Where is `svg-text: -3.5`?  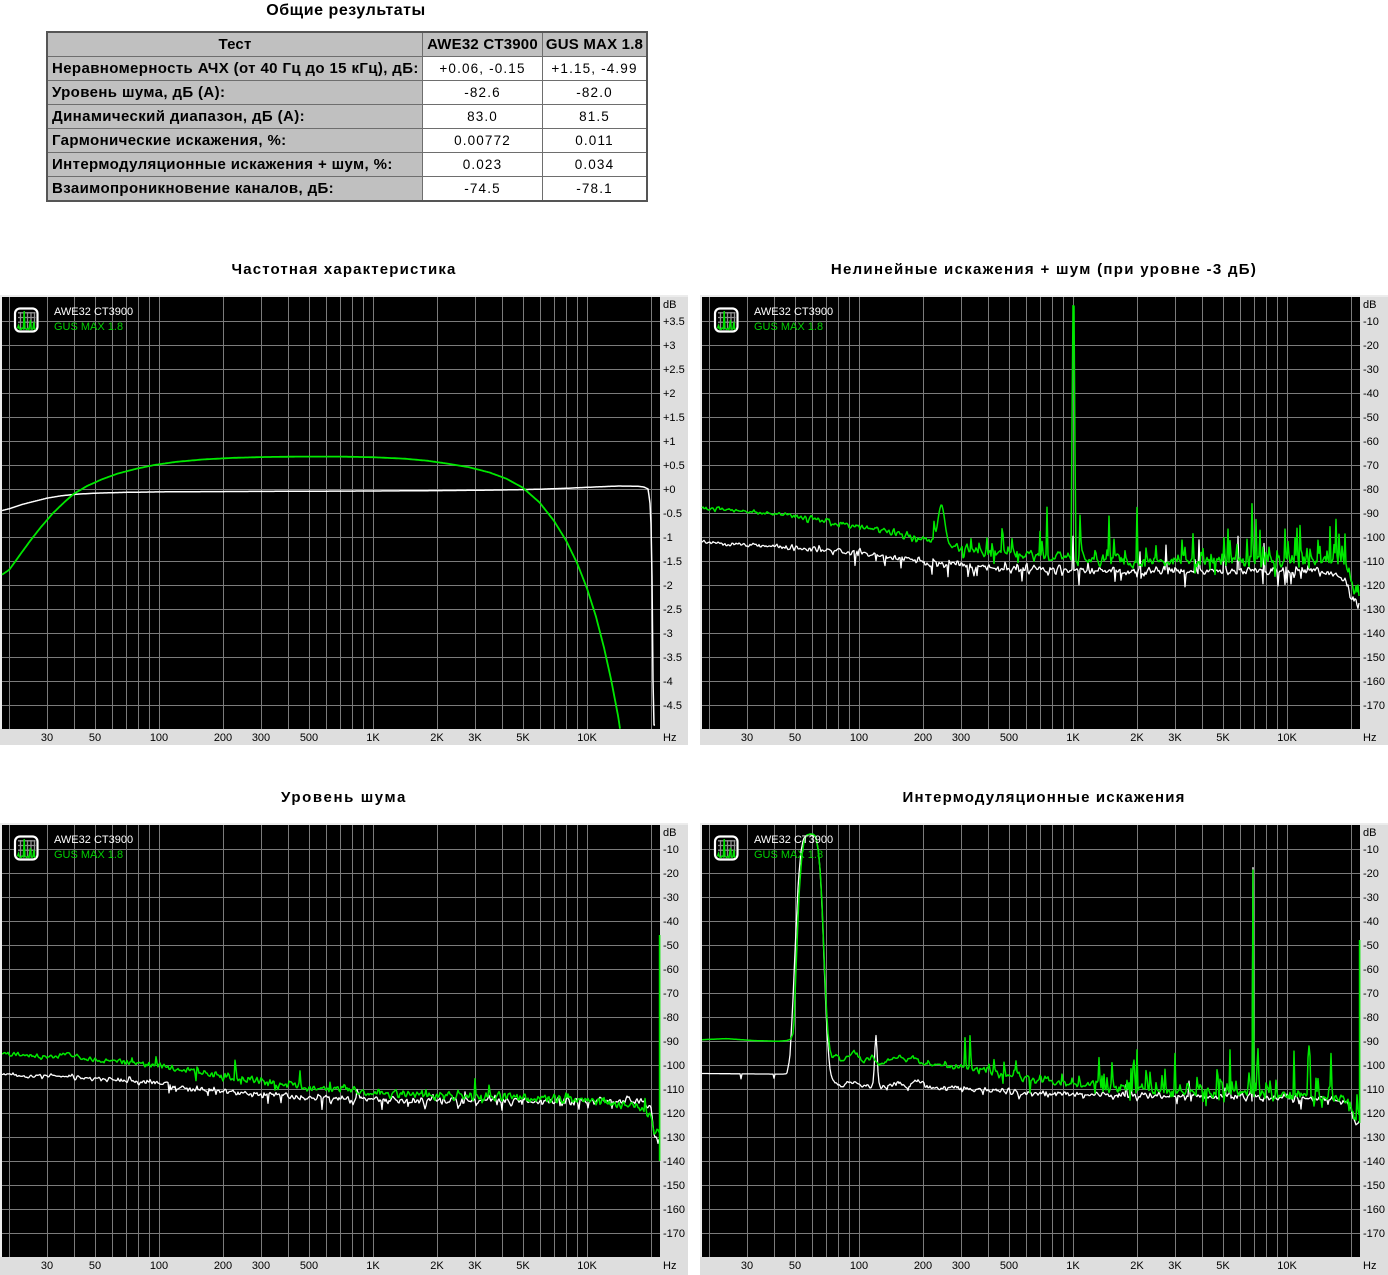
svg-text: -3.5 is located at coordinates (672, 658).